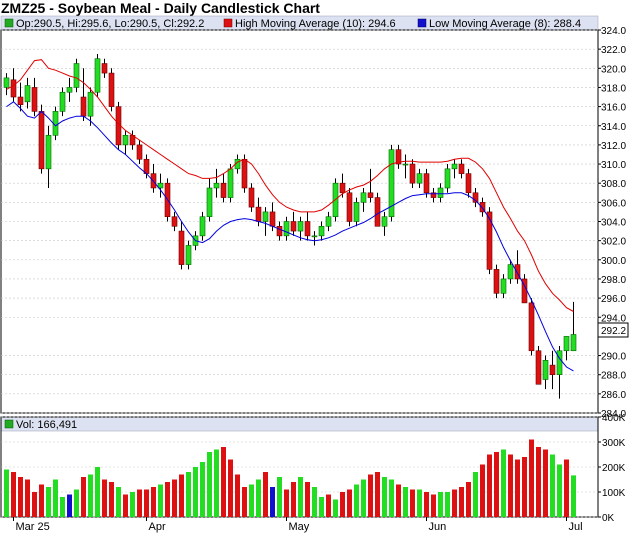 Image resolution: width=640 pixels, height=536 pixels. What do you see at coordinates (613, 69) in the screenshot?
I see `price-tick-label: 320.0` at bounding box center [613, 69].